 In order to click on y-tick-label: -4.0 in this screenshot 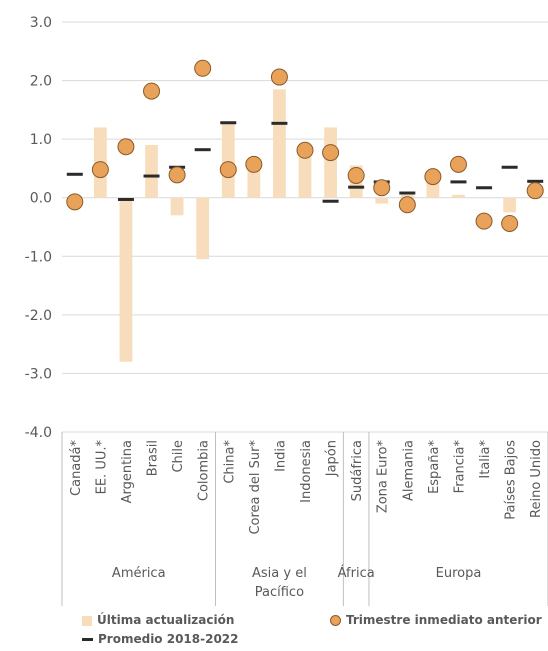, I will do `click(38, 433)`.